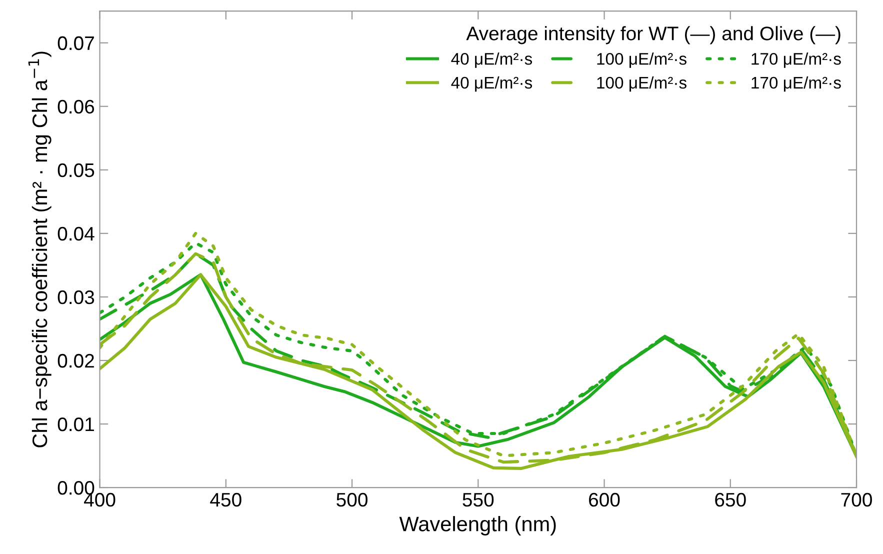 The height and width of the screenshot is (554, 883). Describe the element at coordinates (477, 526) in the screenshot. I see `x-axis-title: Wavelength (nm)` at that location.